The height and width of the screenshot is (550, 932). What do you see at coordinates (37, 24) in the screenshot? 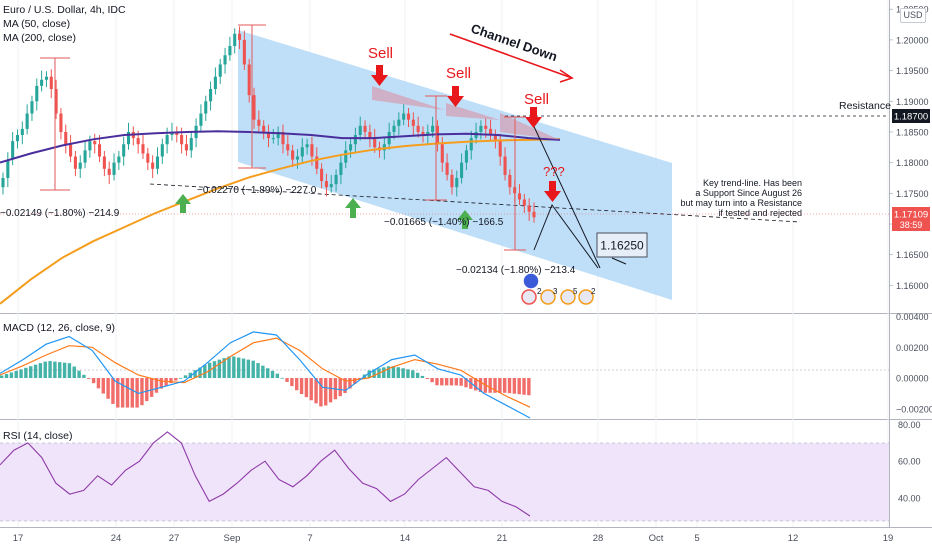
I see `ma50-legend: MA (50, close)` at bounding box center [37, 24].